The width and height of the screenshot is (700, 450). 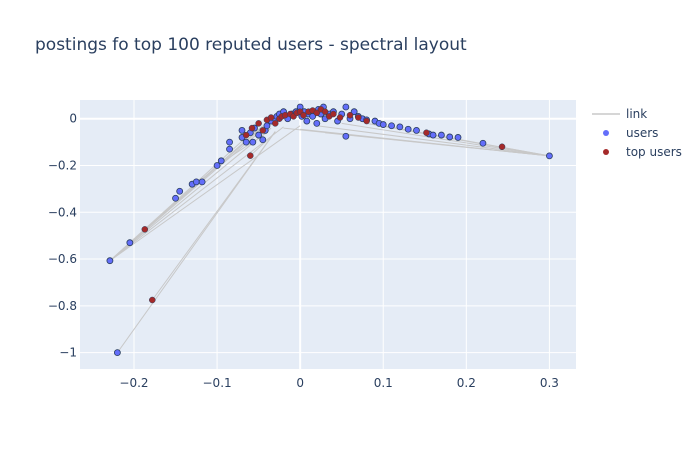 I want to click on legend-item-top-users: top users, so click(x=642, y=152).